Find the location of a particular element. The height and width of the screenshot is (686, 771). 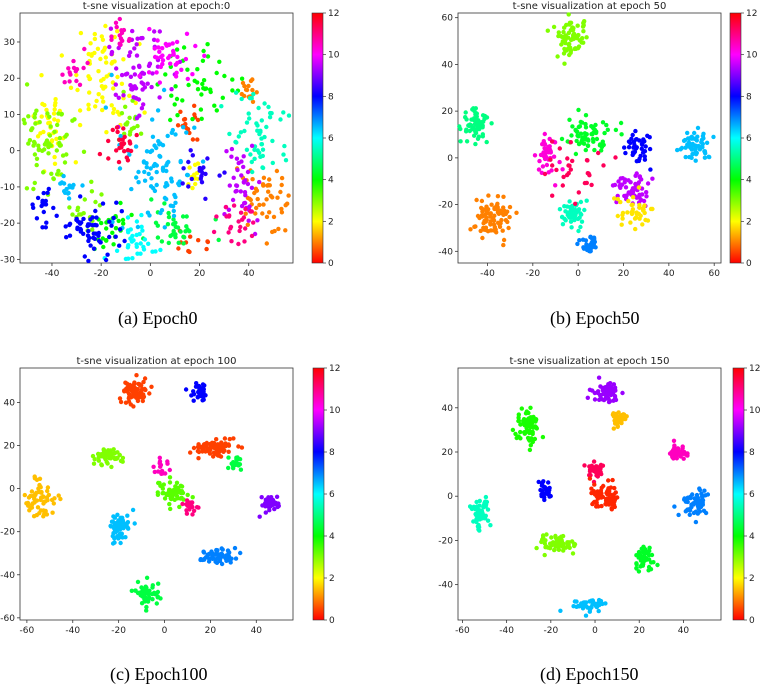

y-tick-label: -40 is located at coordinates (445, 252).